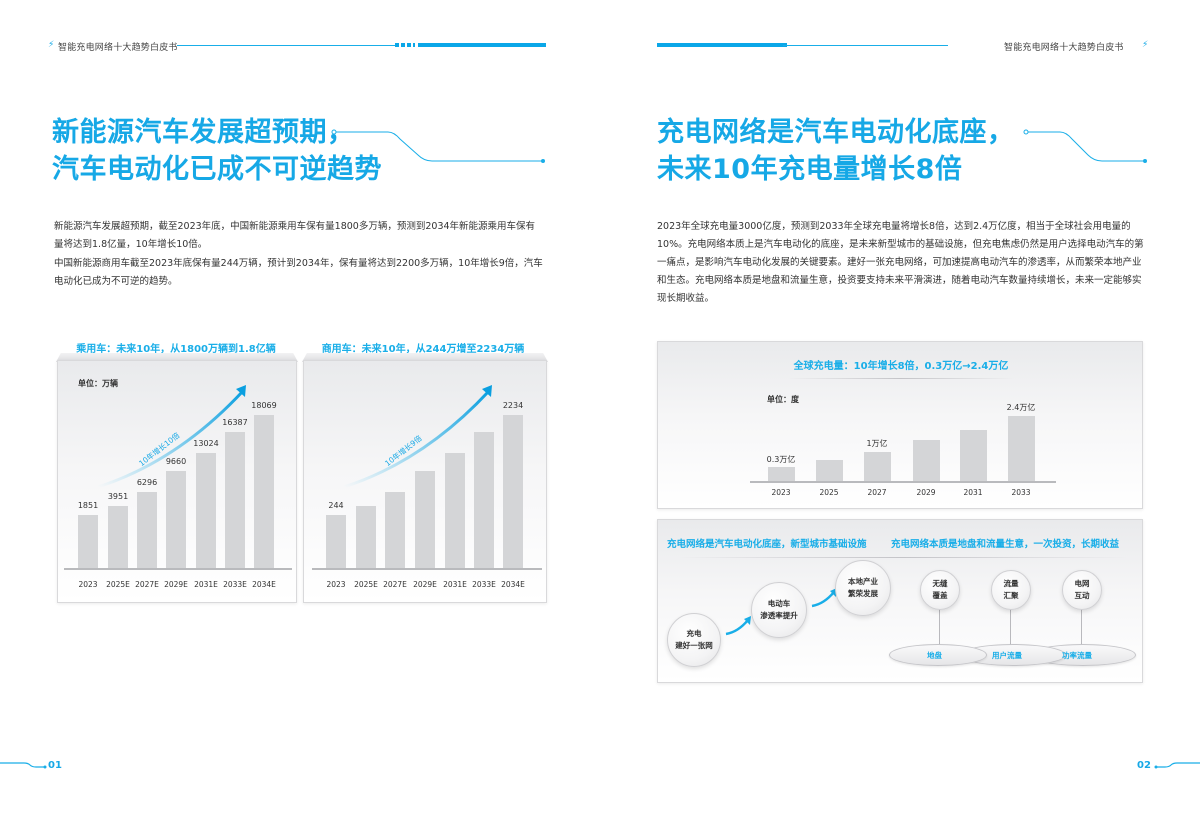 The height and width of the screenshot is (814, 1200). Describe the element at coordinates (1144, 765) in the screenshot. I see `page-number: 02` at that location.